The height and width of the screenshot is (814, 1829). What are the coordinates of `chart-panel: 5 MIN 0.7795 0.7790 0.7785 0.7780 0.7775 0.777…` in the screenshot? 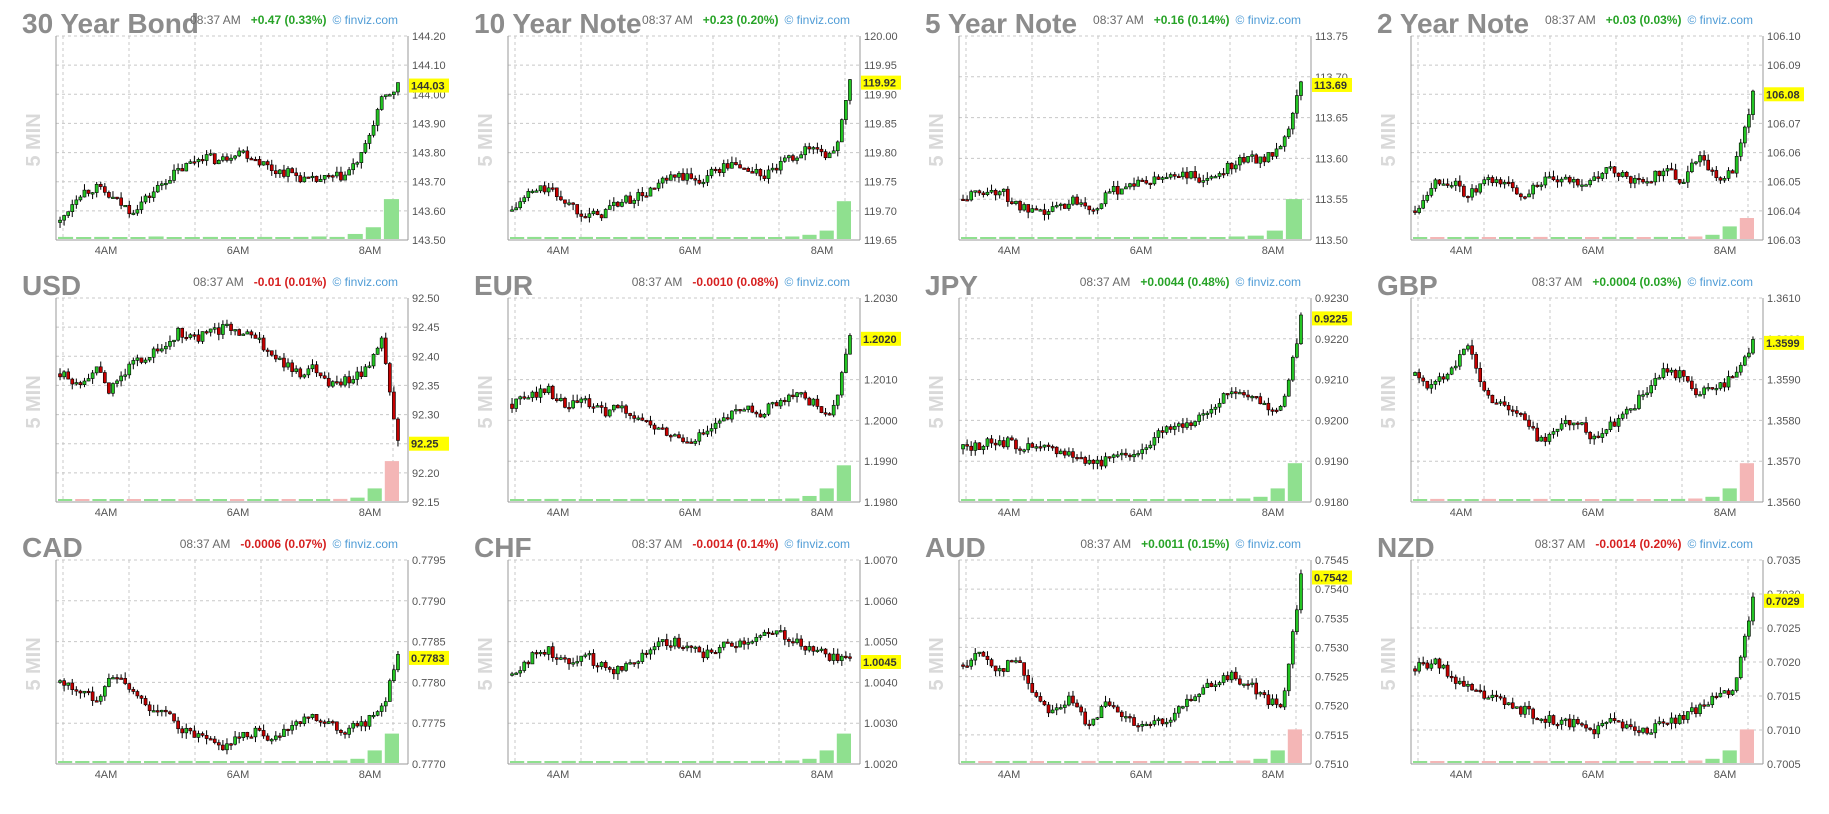 It's located at (226, 655).